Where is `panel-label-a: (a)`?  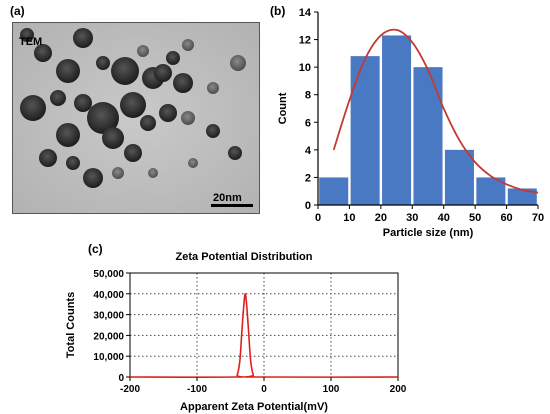
panel-label-a: (a) is located at coordinates (17, 11).